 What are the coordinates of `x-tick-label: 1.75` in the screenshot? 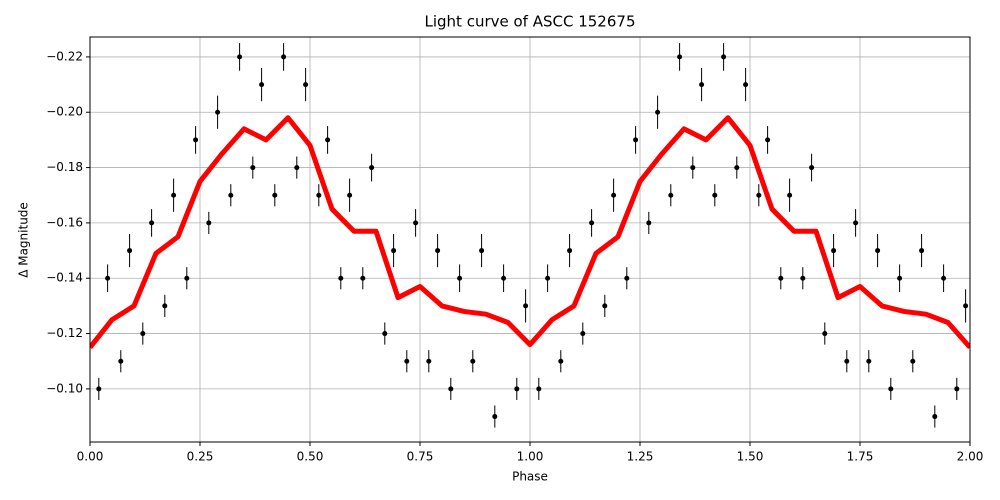 It's located at (860, 457).